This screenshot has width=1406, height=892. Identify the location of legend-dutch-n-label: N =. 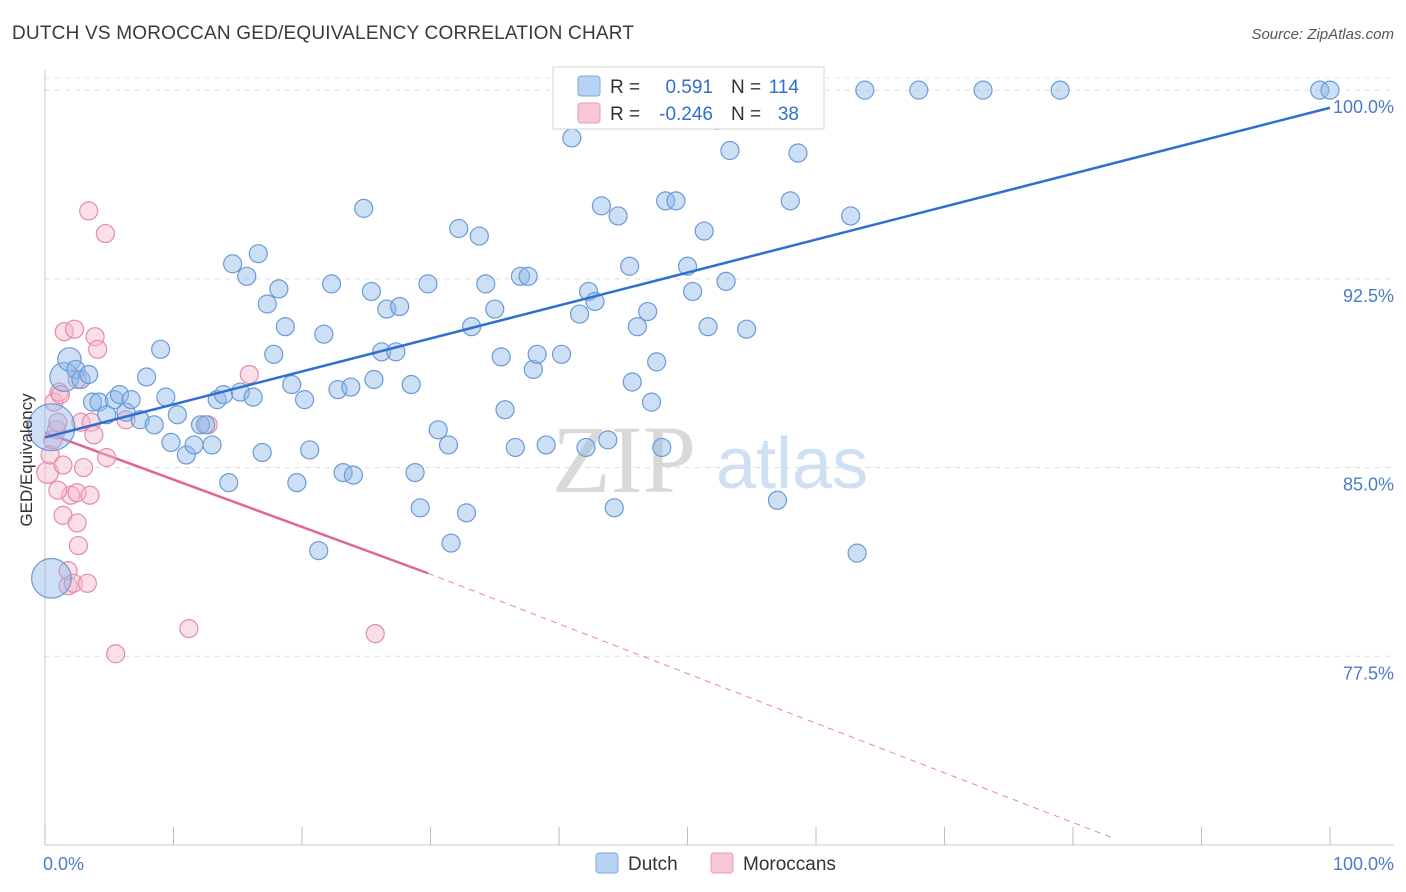
(746, 87).